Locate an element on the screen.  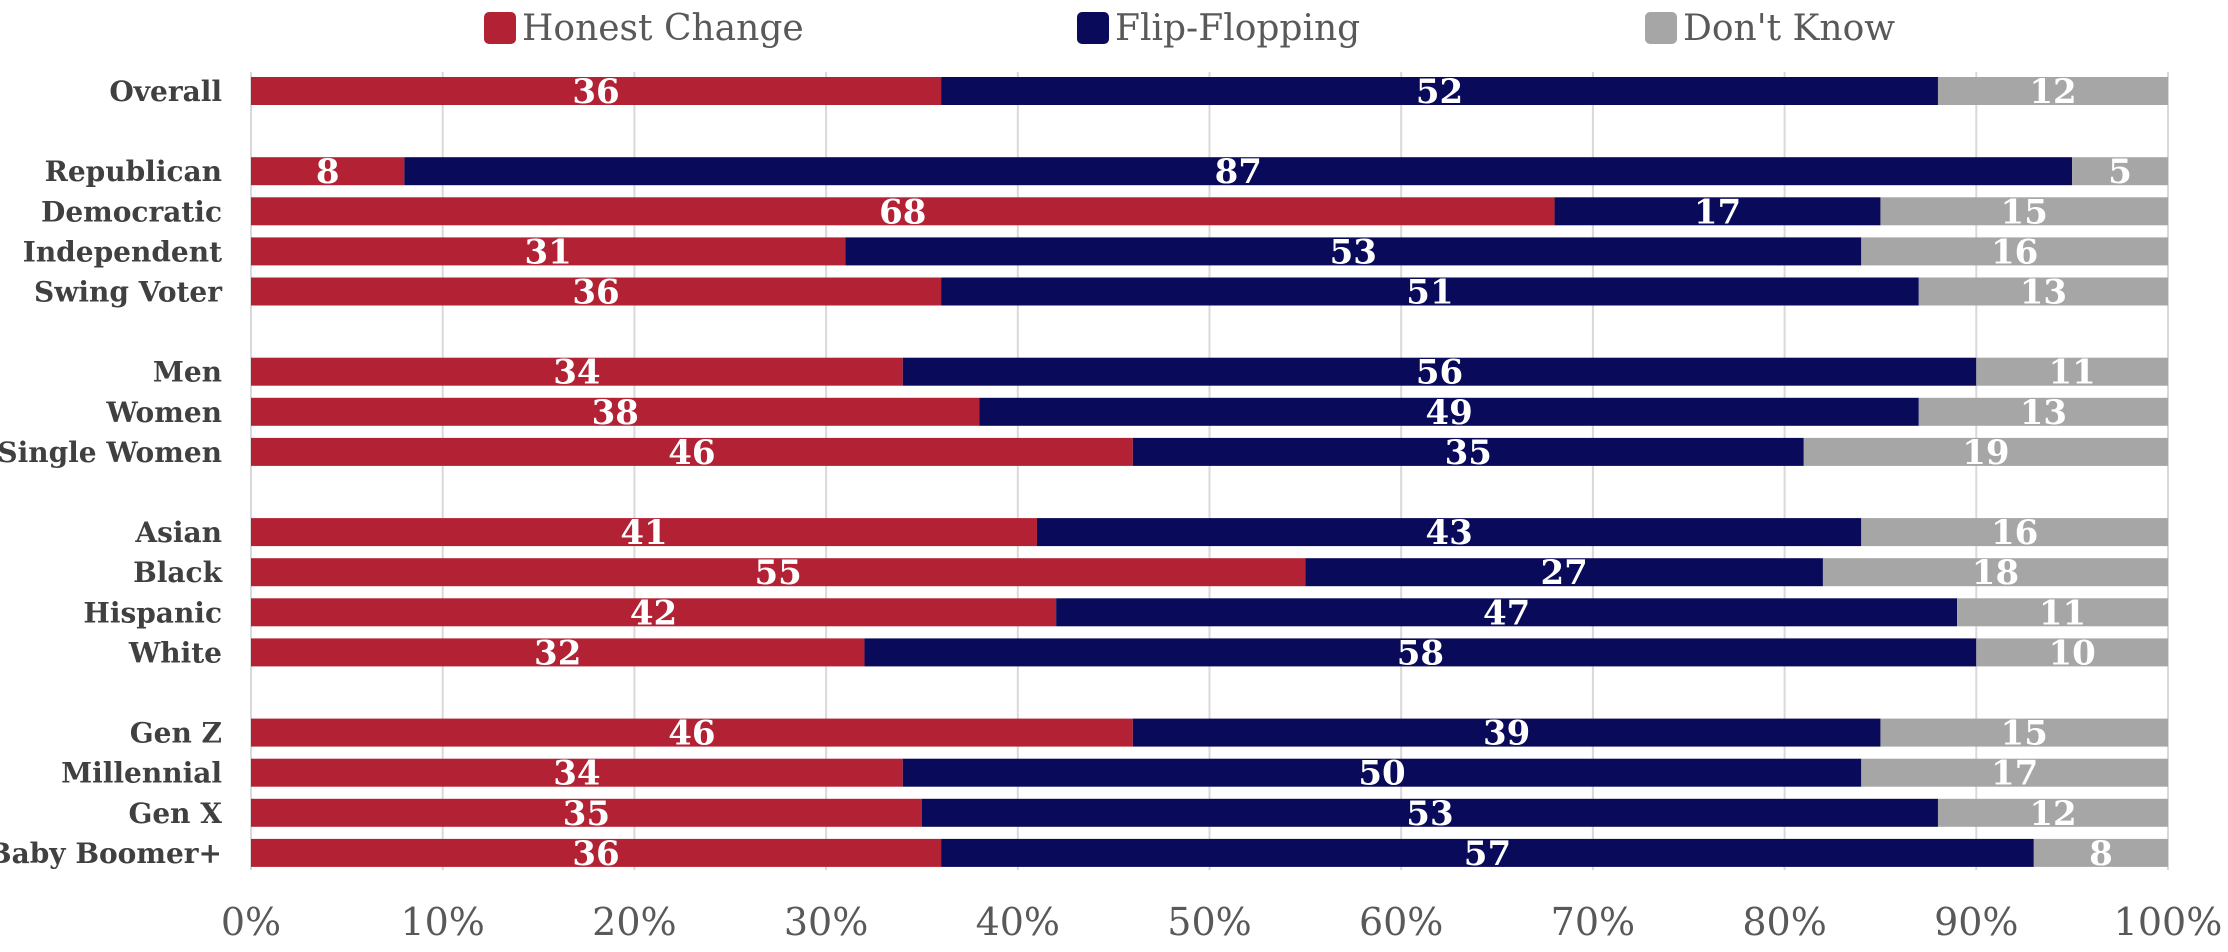
data-label-gen-z-honest-change: 46 is located at coordinates (691, 734).